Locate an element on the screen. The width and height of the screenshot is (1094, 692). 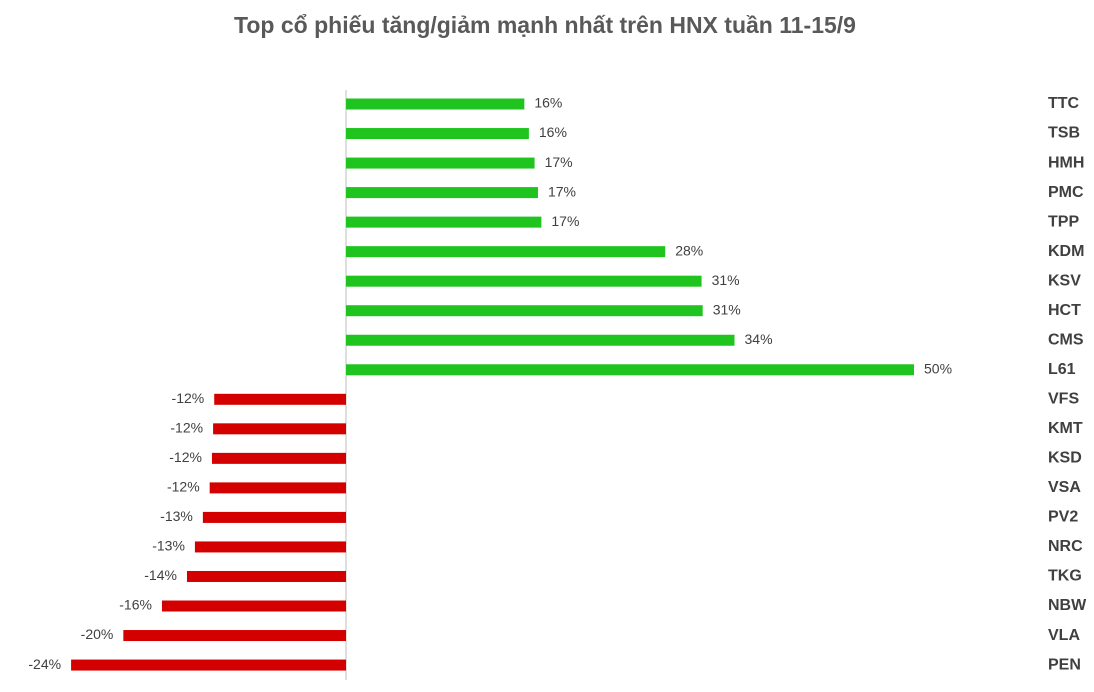
category-label: PEN is located at coordinates (1064, 664).